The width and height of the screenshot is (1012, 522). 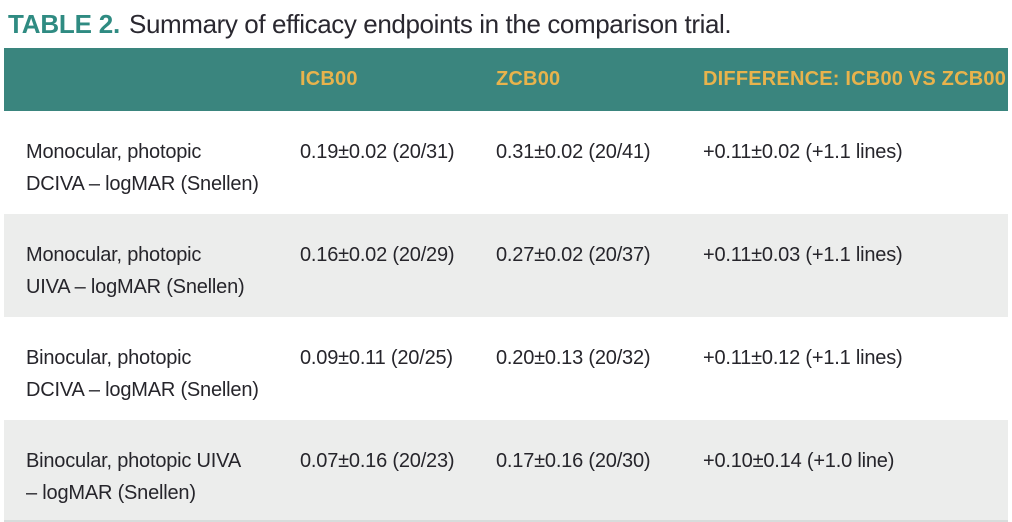 I want to click on cell-zcb00: 0.31±0.02 (20/41), so click(x=573, y=152).